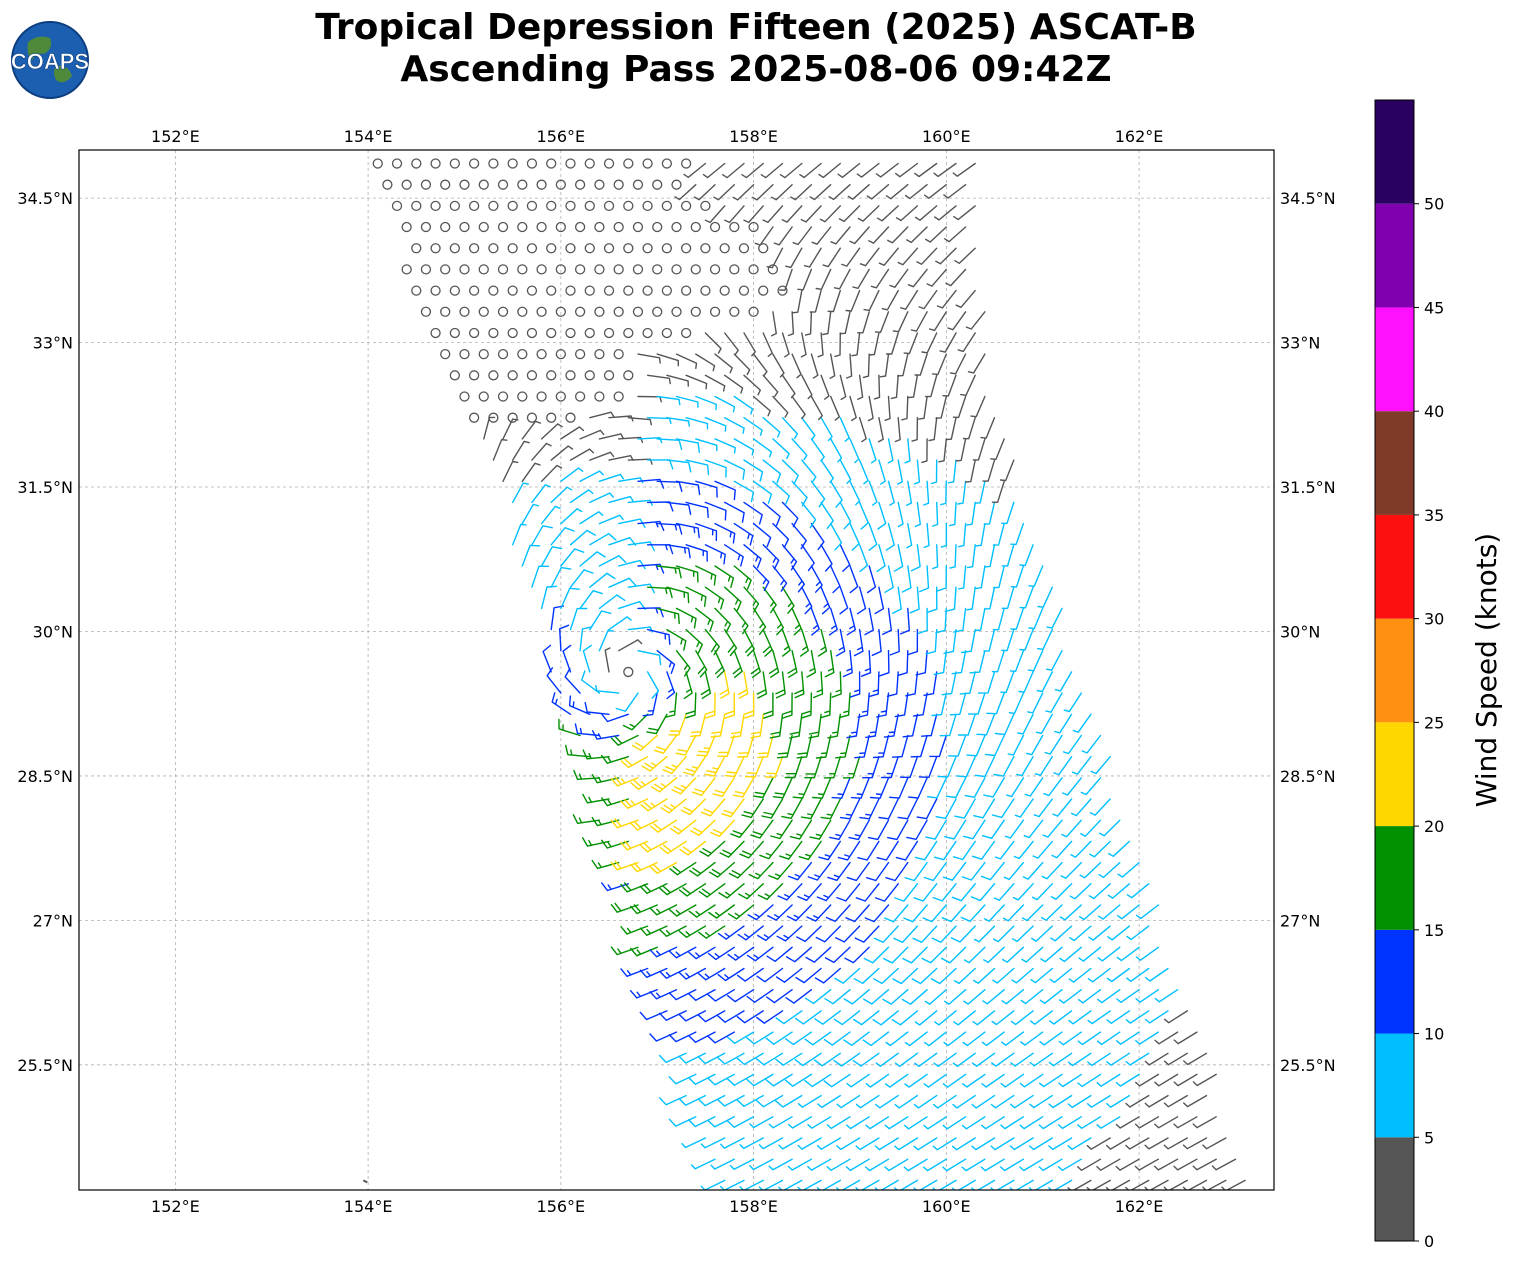  What do you see at coordinates (753, 136) in the screenshot?
I see `lon-tick-label-top: 158°E` at bounding box center [753, 136].